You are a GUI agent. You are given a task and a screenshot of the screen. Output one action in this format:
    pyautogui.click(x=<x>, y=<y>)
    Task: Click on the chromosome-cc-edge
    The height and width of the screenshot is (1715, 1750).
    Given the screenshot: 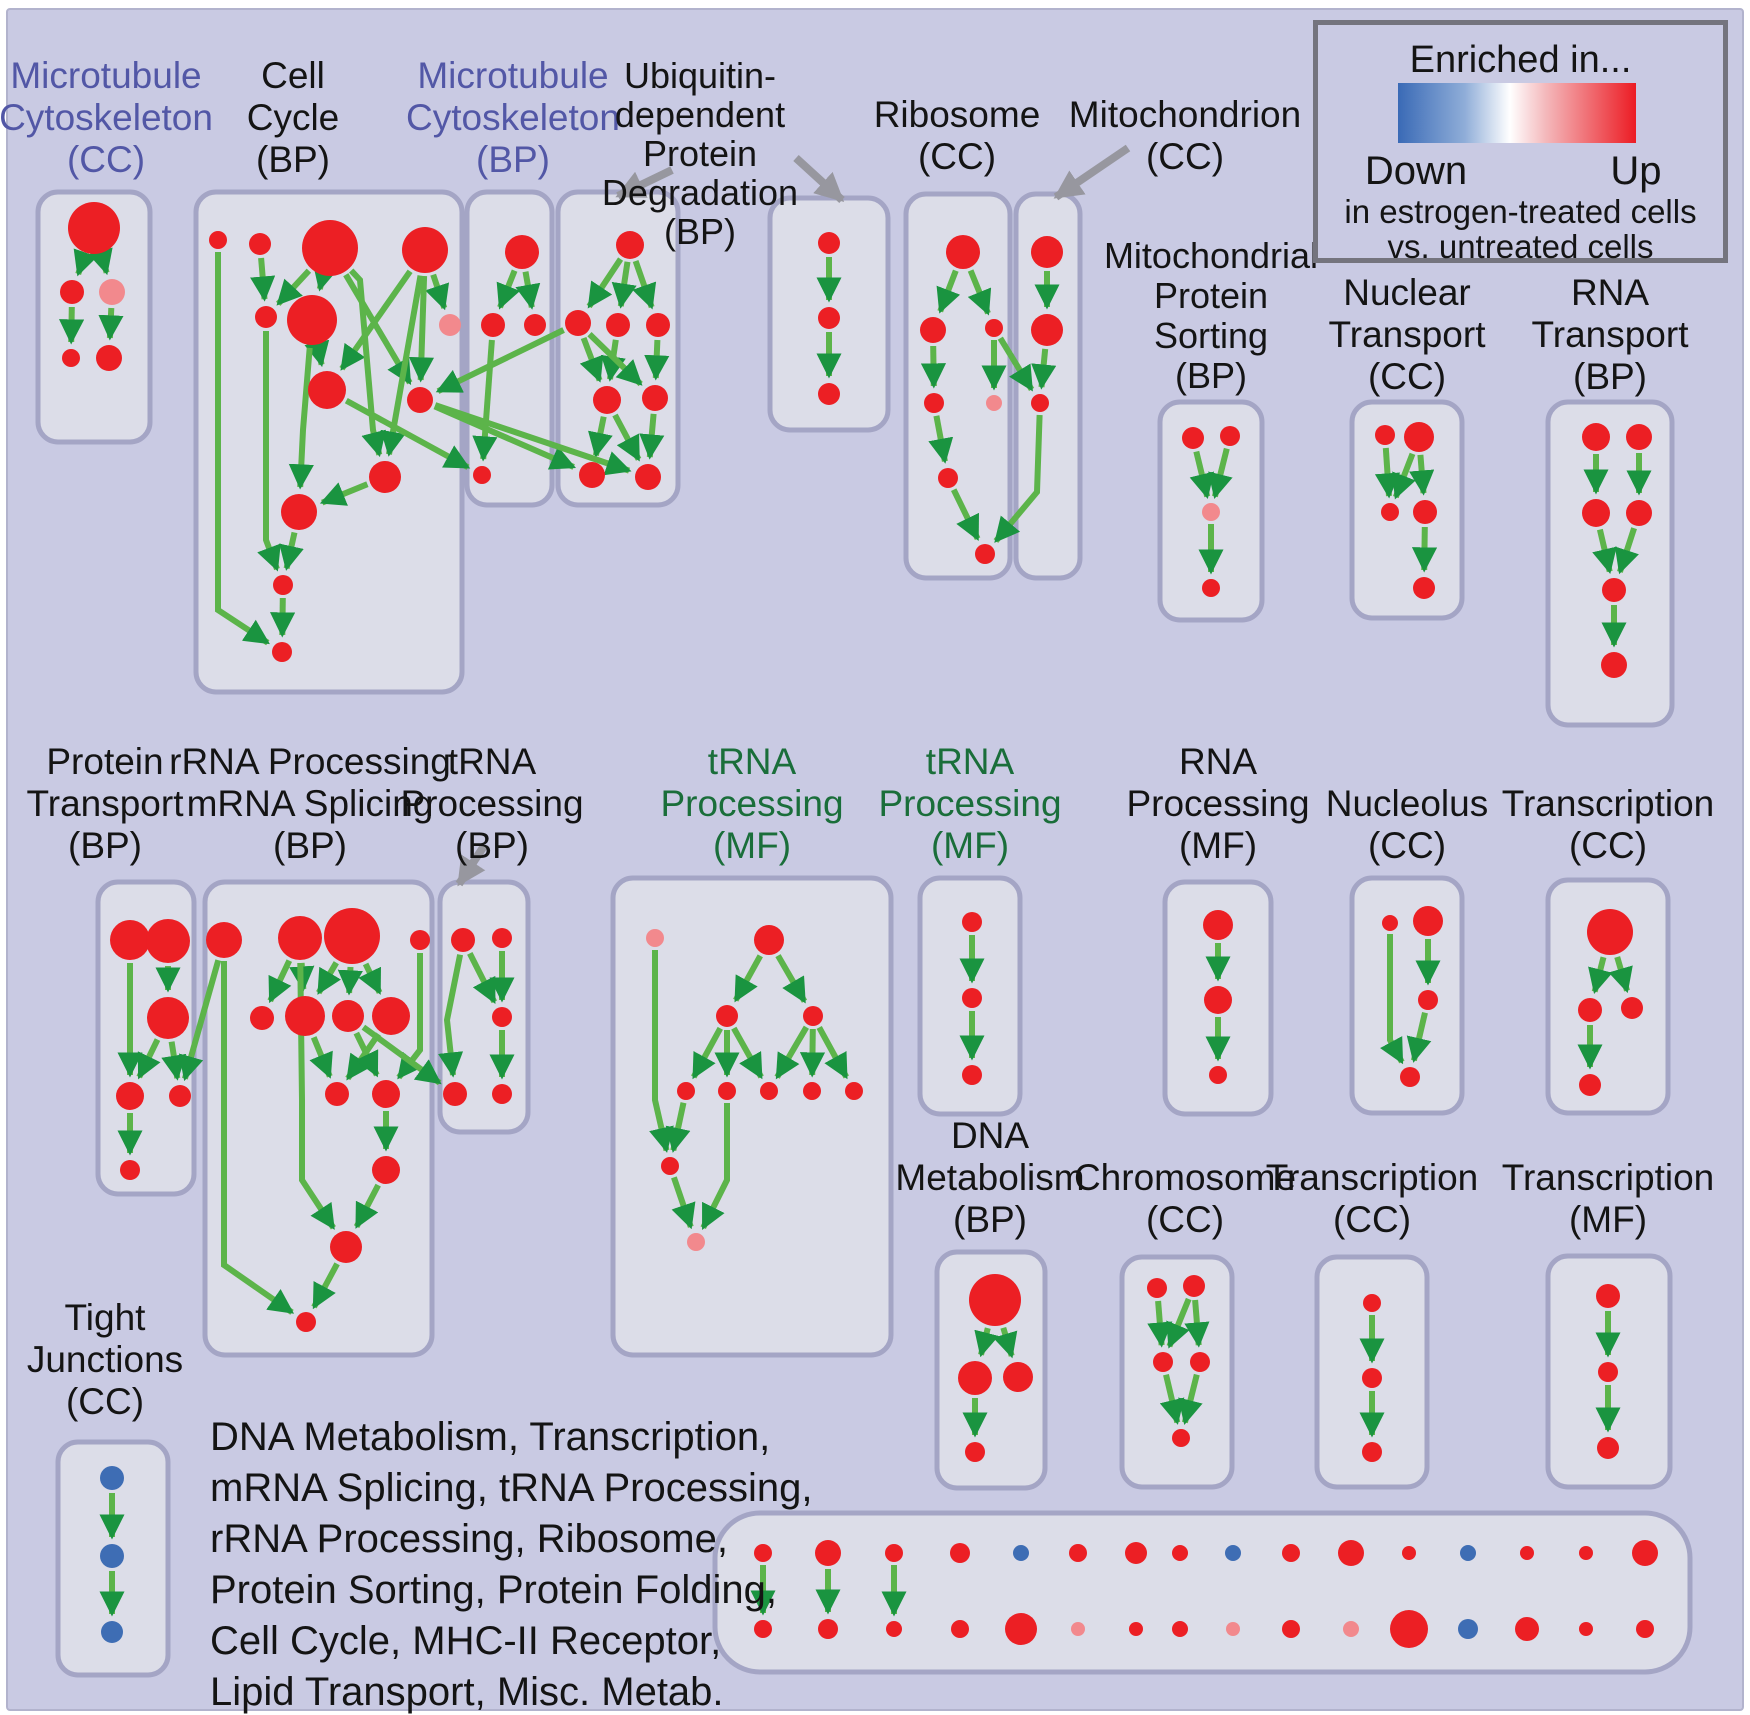 What is the action you would take?
    pyautogui.click(x=1190, y=1399)
    